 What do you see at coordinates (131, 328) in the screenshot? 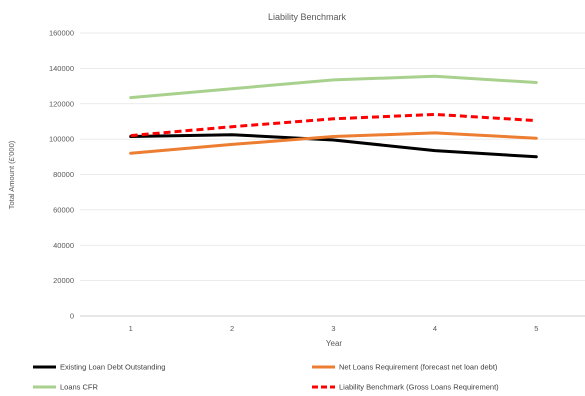
I see `x-tick-label: 1` at bounding box center [131, 328].